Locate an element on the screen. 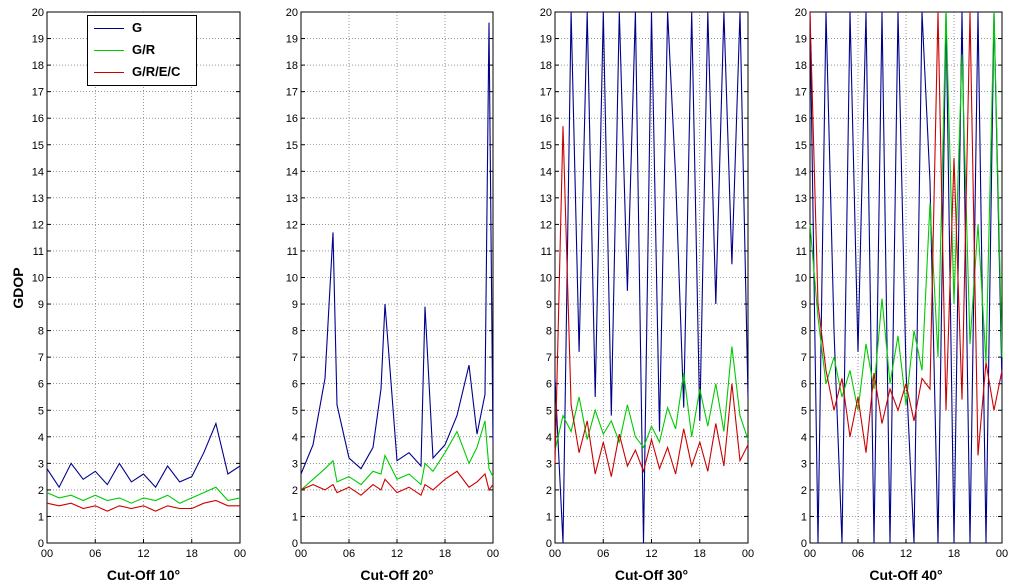 Image resolution: width=1023 pixels, height=588 pixels. legend-swatch-g is located at coordinates (109, 28).